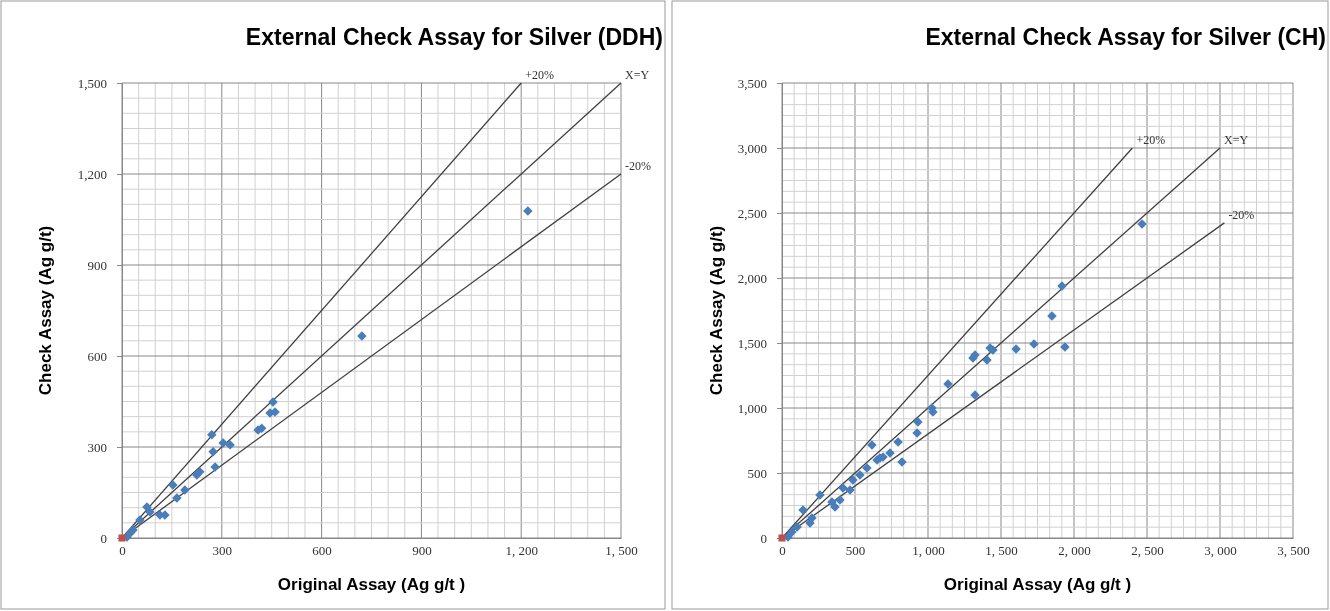 This screenshot has width=1330, height=611. I want to click on x-tick-label: 3, 000, so click(1220, 551).